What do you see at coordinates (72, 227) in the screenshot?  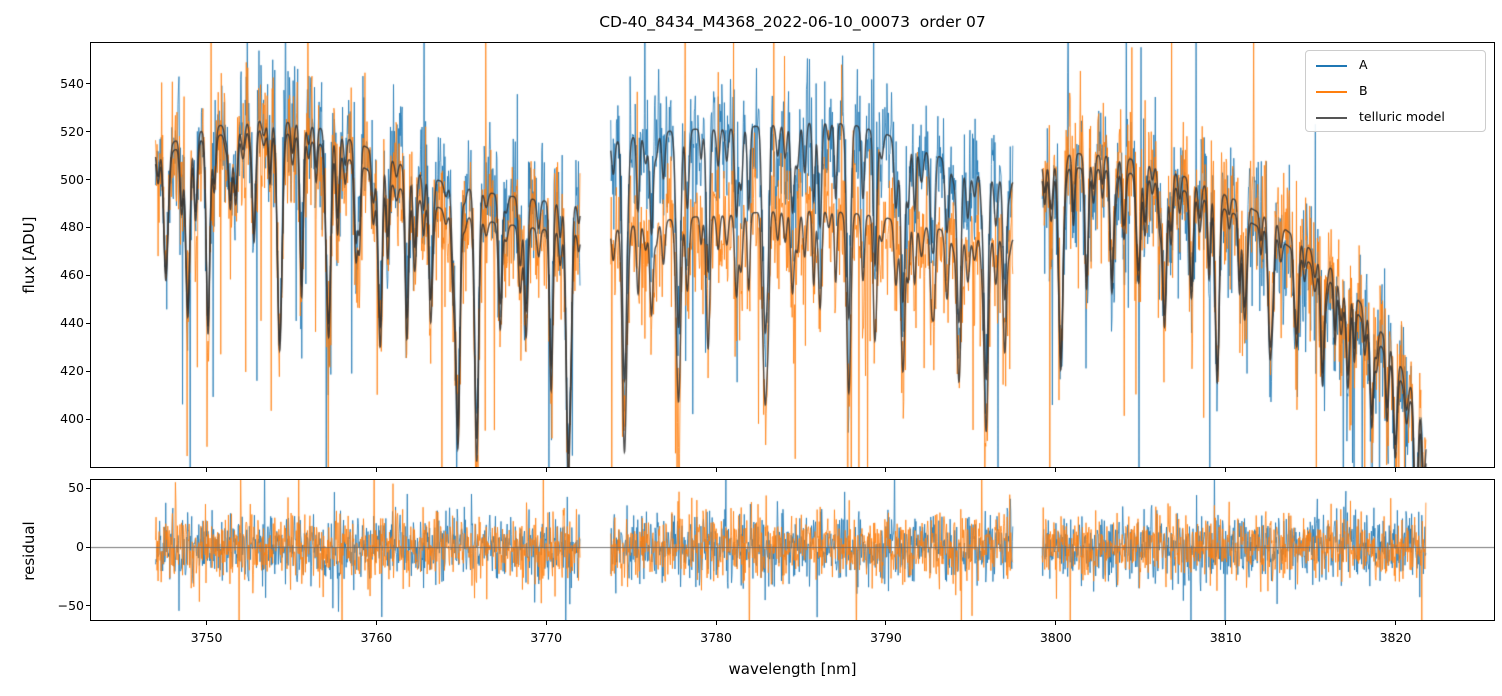 I see `y-tick-label: 480` at bounding box center [72, 227].